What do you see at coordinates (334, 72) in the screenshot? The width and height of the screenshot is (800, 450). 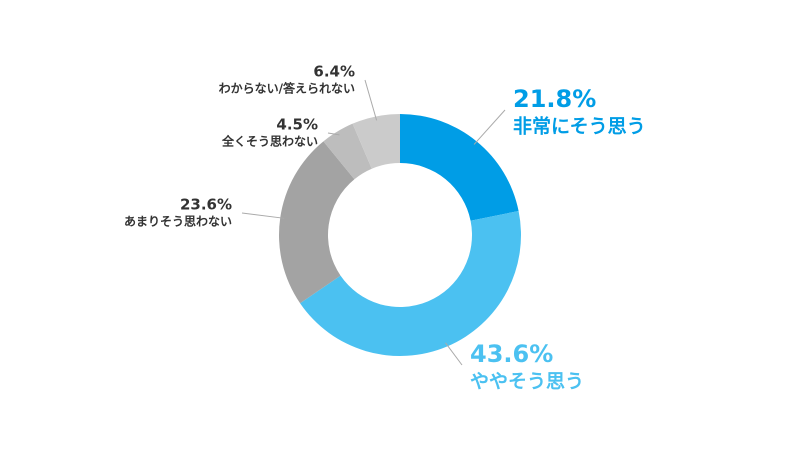 I see `value-label: 6.4%` at bounding box center [334, 72].